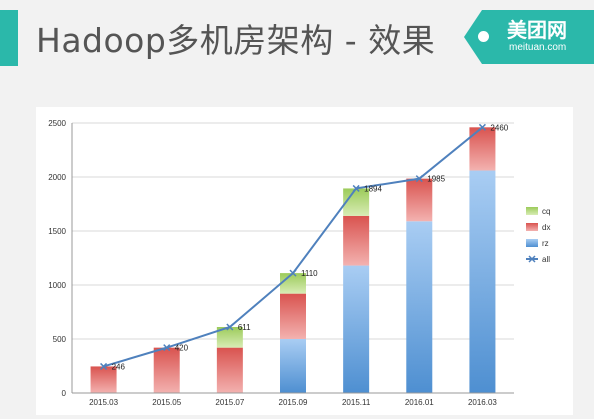 Image resolution: width=594 pixels, height=419 pixels. Describe the element at coordinates (309, 273) in the screenshot. I see `data-label: 1110` at that location.